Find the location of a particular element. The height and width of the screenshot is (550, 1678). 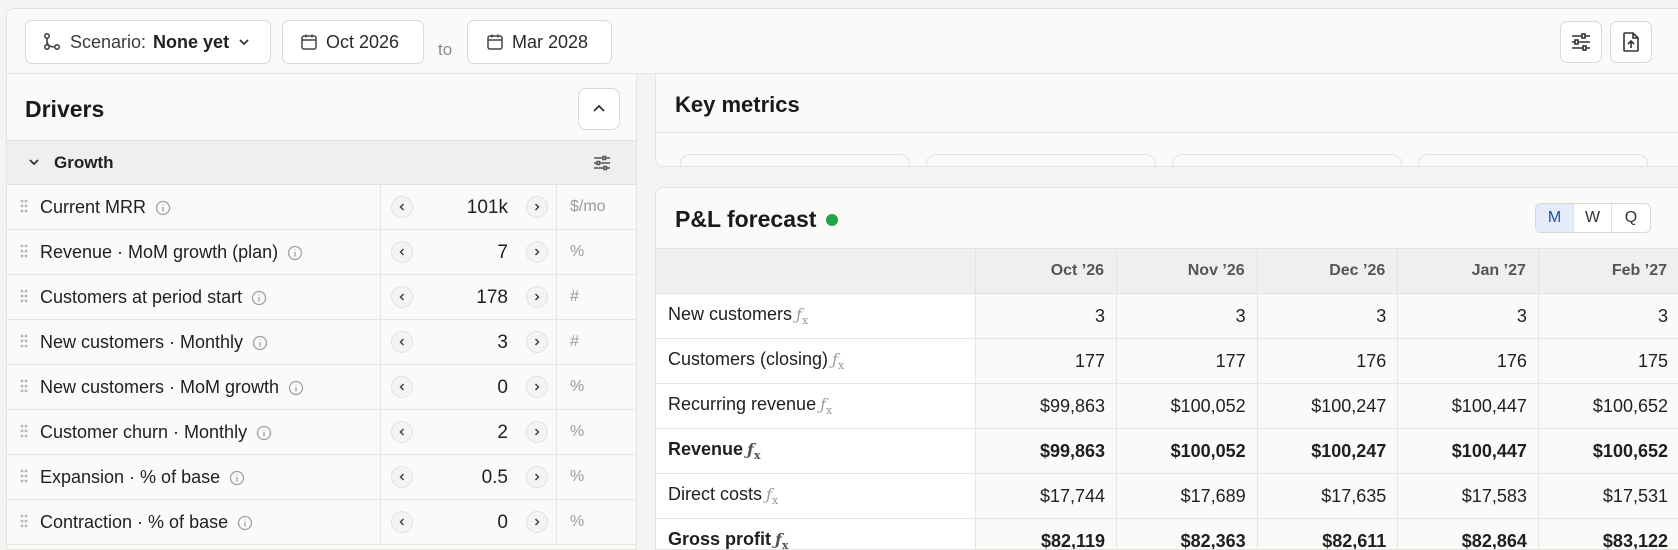

period-weekly-button: W is located at coordinates (1593, 218).